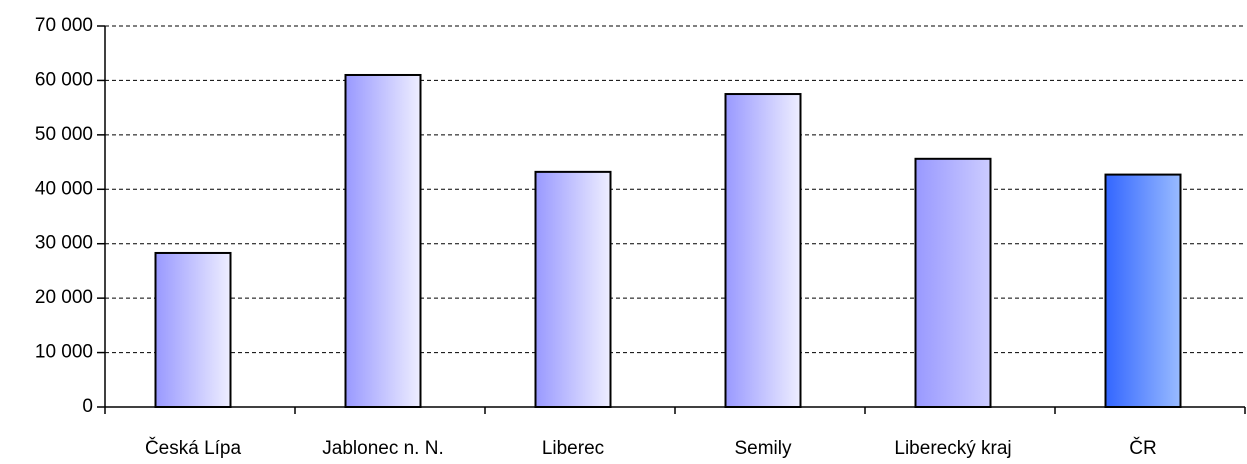  What do you see at coordinates (87, 406) in the screenshot?
I see `y-tick-label: 0` at bounding box center [87, 406].